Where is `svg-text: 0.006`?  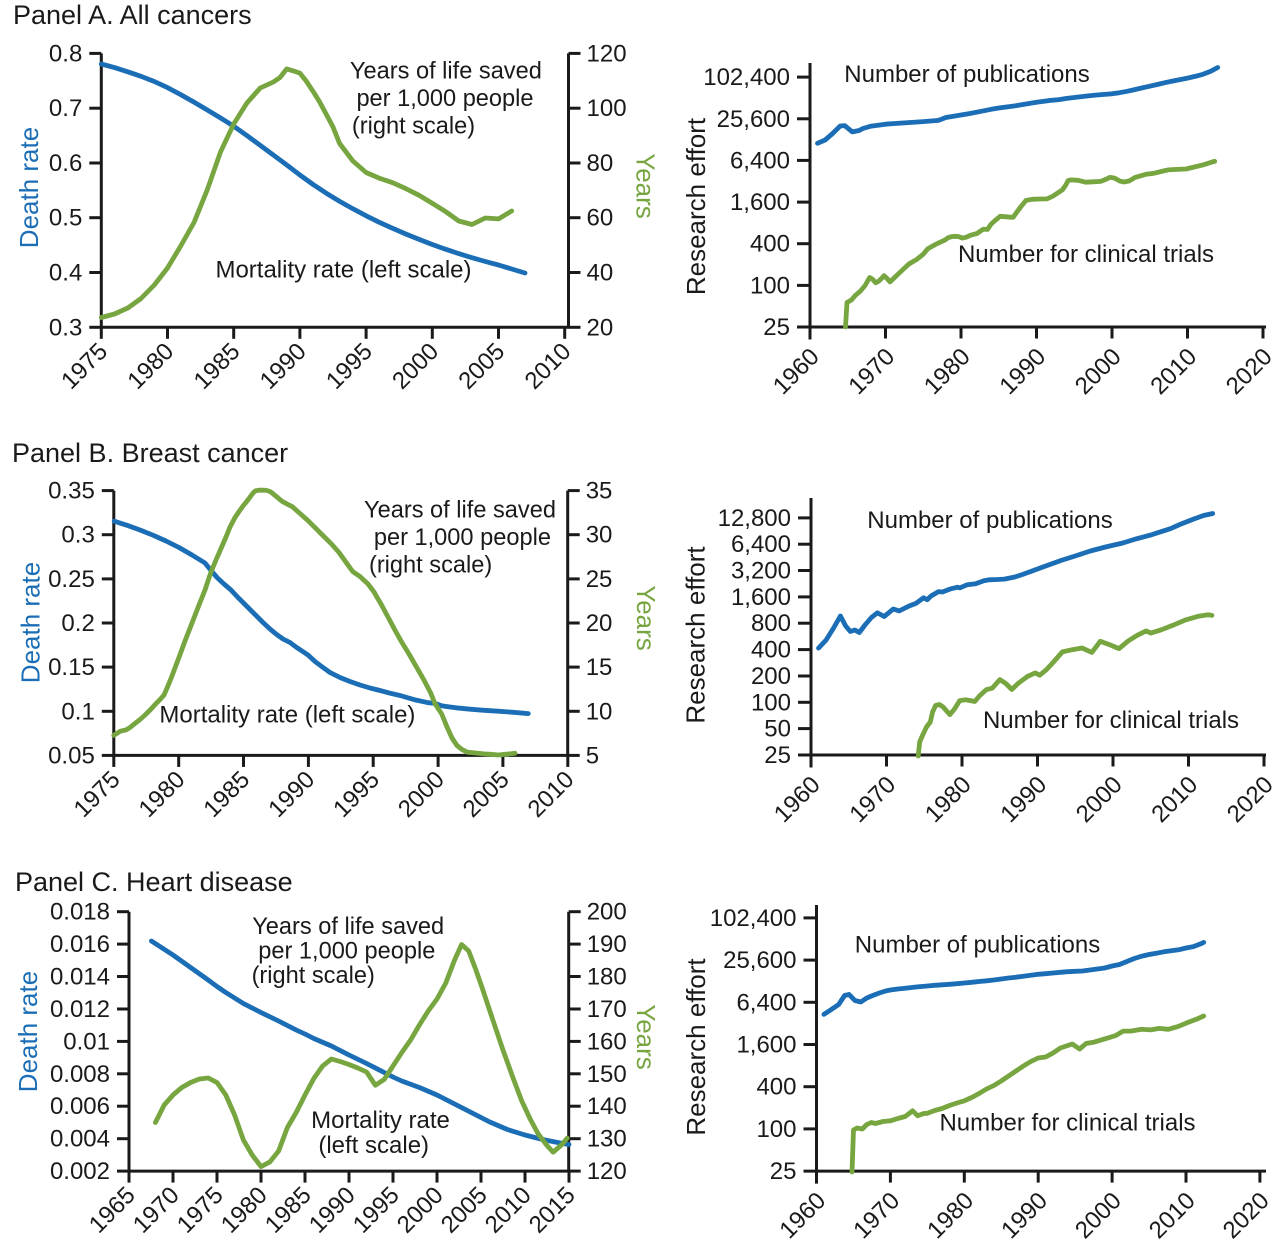
svg-text: 0.006 is located at coordinates (80, 1106).